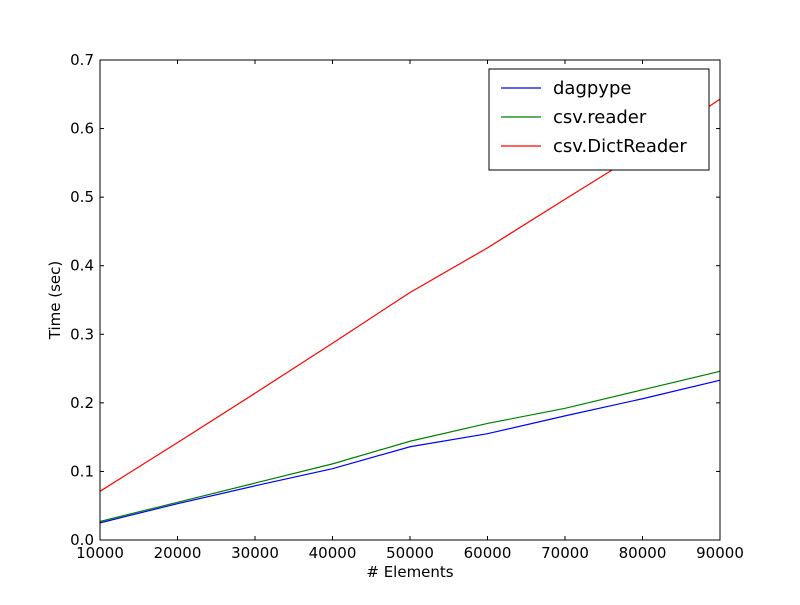 The width and height of the screenshot is (800, 605). What do you see at coordinates (255, 553) in the screenshot?
I see `x-tick-label: 30000` at bounding box center [255, 553].